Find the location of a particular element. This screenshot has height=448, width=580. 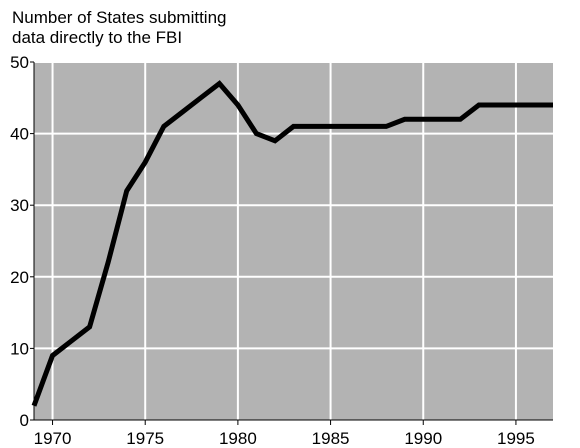

y-tick-label-20: 20 is located at coordinates (19, 277).